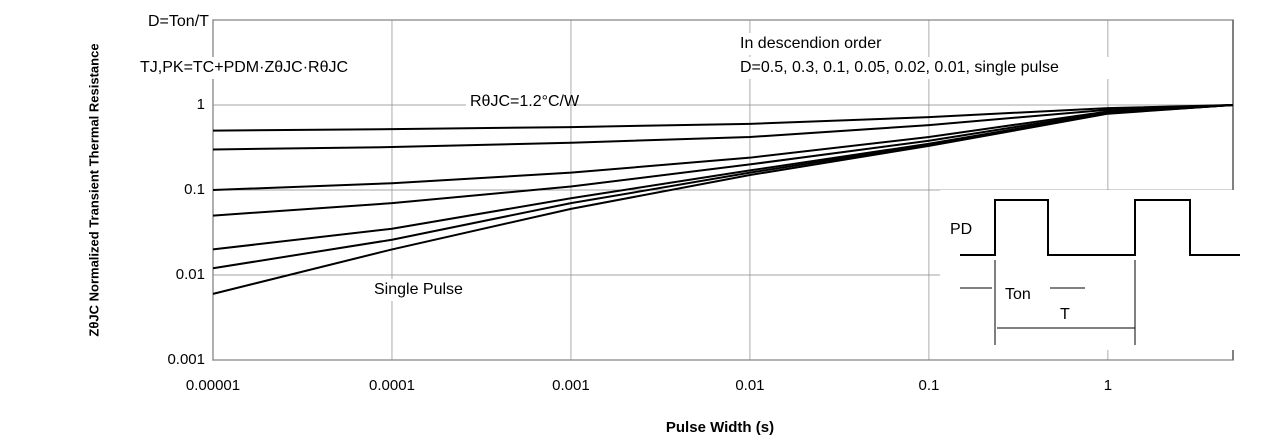 This screenshot has height=439, width=1262. Describe the element at coordinates (201, 104) in the screenshot. I see `y-tick-label: 1` at that location.